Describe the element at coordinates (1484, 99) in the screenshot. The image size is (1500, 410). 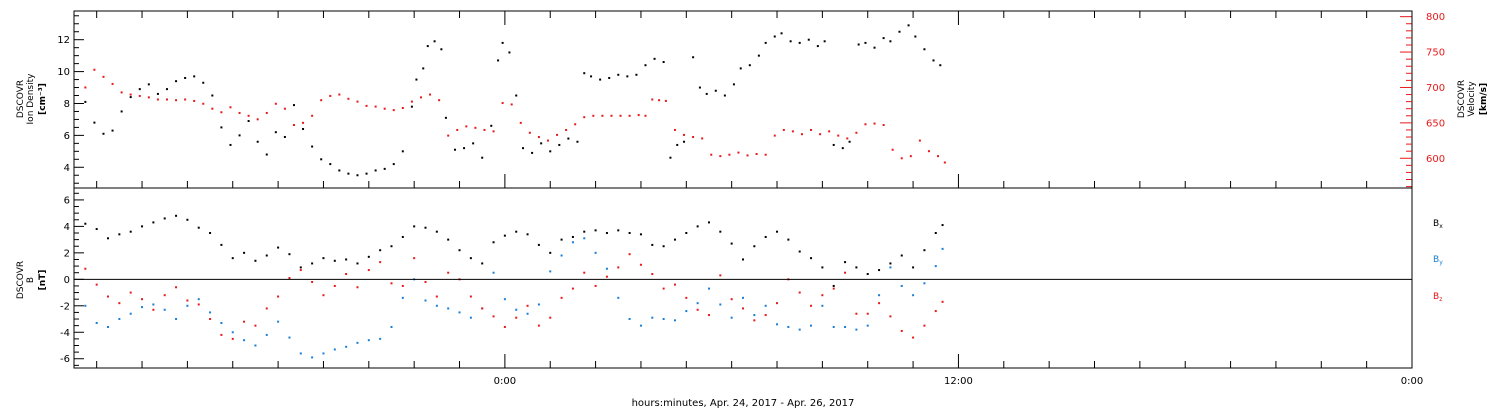
I see `velocity-axis-label-line3: [km/s]` at that location.